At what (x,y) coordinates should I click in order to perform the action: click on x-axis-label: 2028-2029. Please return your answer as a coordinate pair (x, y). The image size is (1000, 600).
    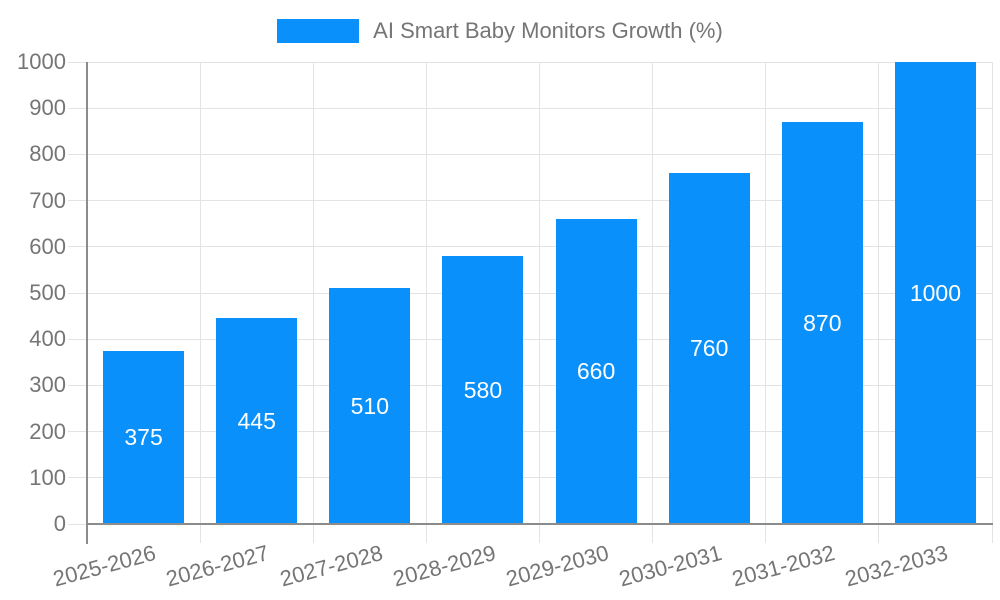
    Looking at the image, I should click on (444, 566).